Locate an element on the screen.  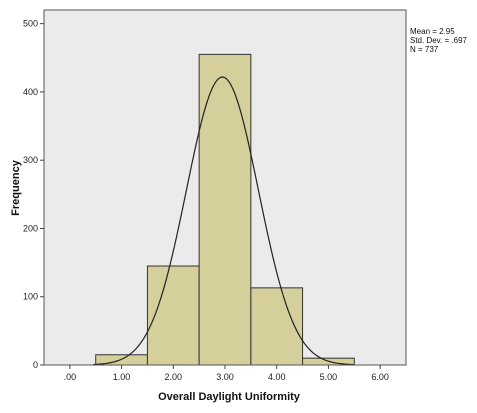
stats-box: Mean = 2.95 Std. Dev. = .697 N = 737 is located at coordinates (439, 40).